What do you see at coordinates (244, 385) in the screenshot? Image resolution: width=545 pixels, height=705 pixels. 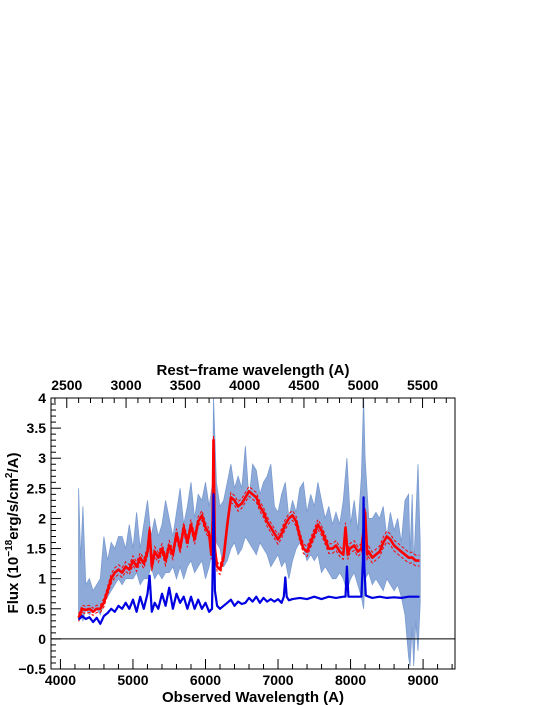 I see `top-x-tick-label: 4000` at bounding box center [244, 385].